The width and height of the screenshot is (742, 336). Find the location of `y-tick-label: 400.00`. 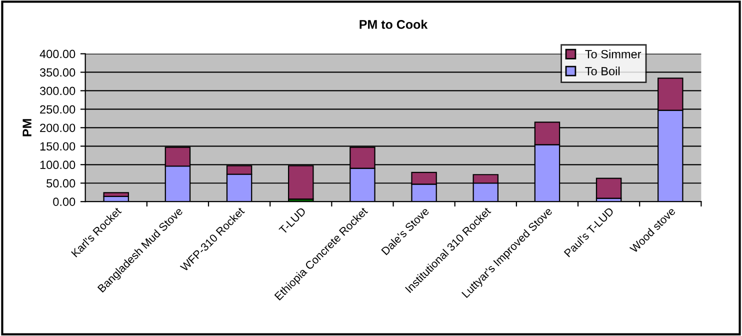

y-tick-label: 400.00 is located at coordinates (58, 54).